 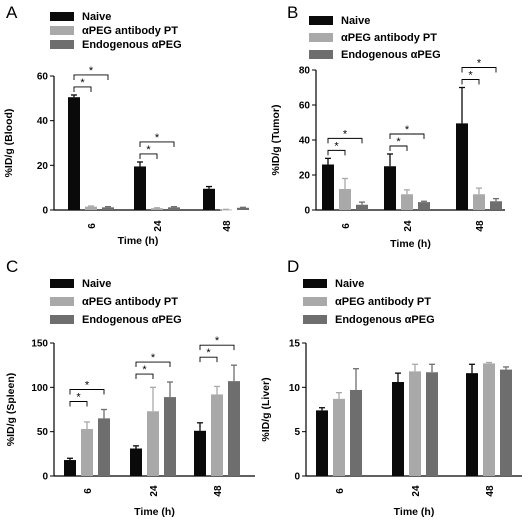 What do you see at coordinates (45, 477) in the screenshot?
I see `y-tick-label-c-0: 0` at bounding box center [45, 477].